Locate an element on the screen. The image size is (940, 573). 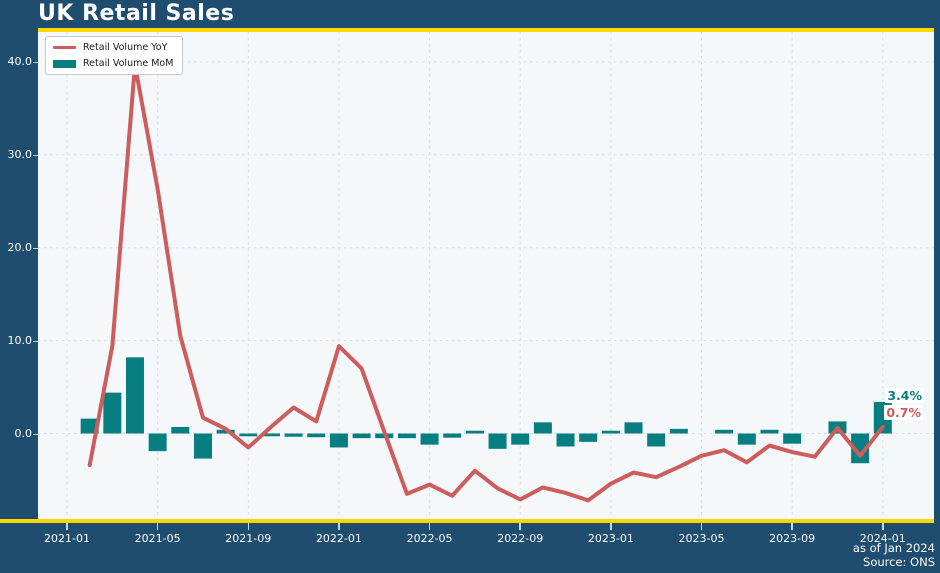
x-tick-label: 2023-09 is located at coordinates (792, 538).